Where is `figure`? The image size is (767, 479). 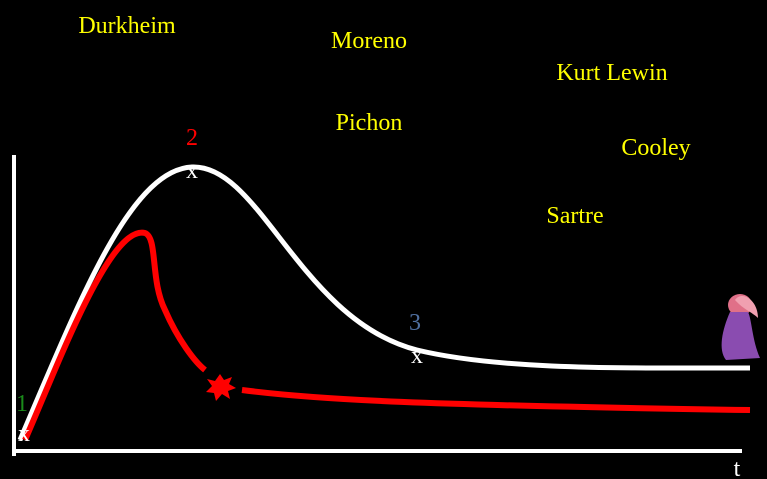 figure is located at coordinates (740, 327).